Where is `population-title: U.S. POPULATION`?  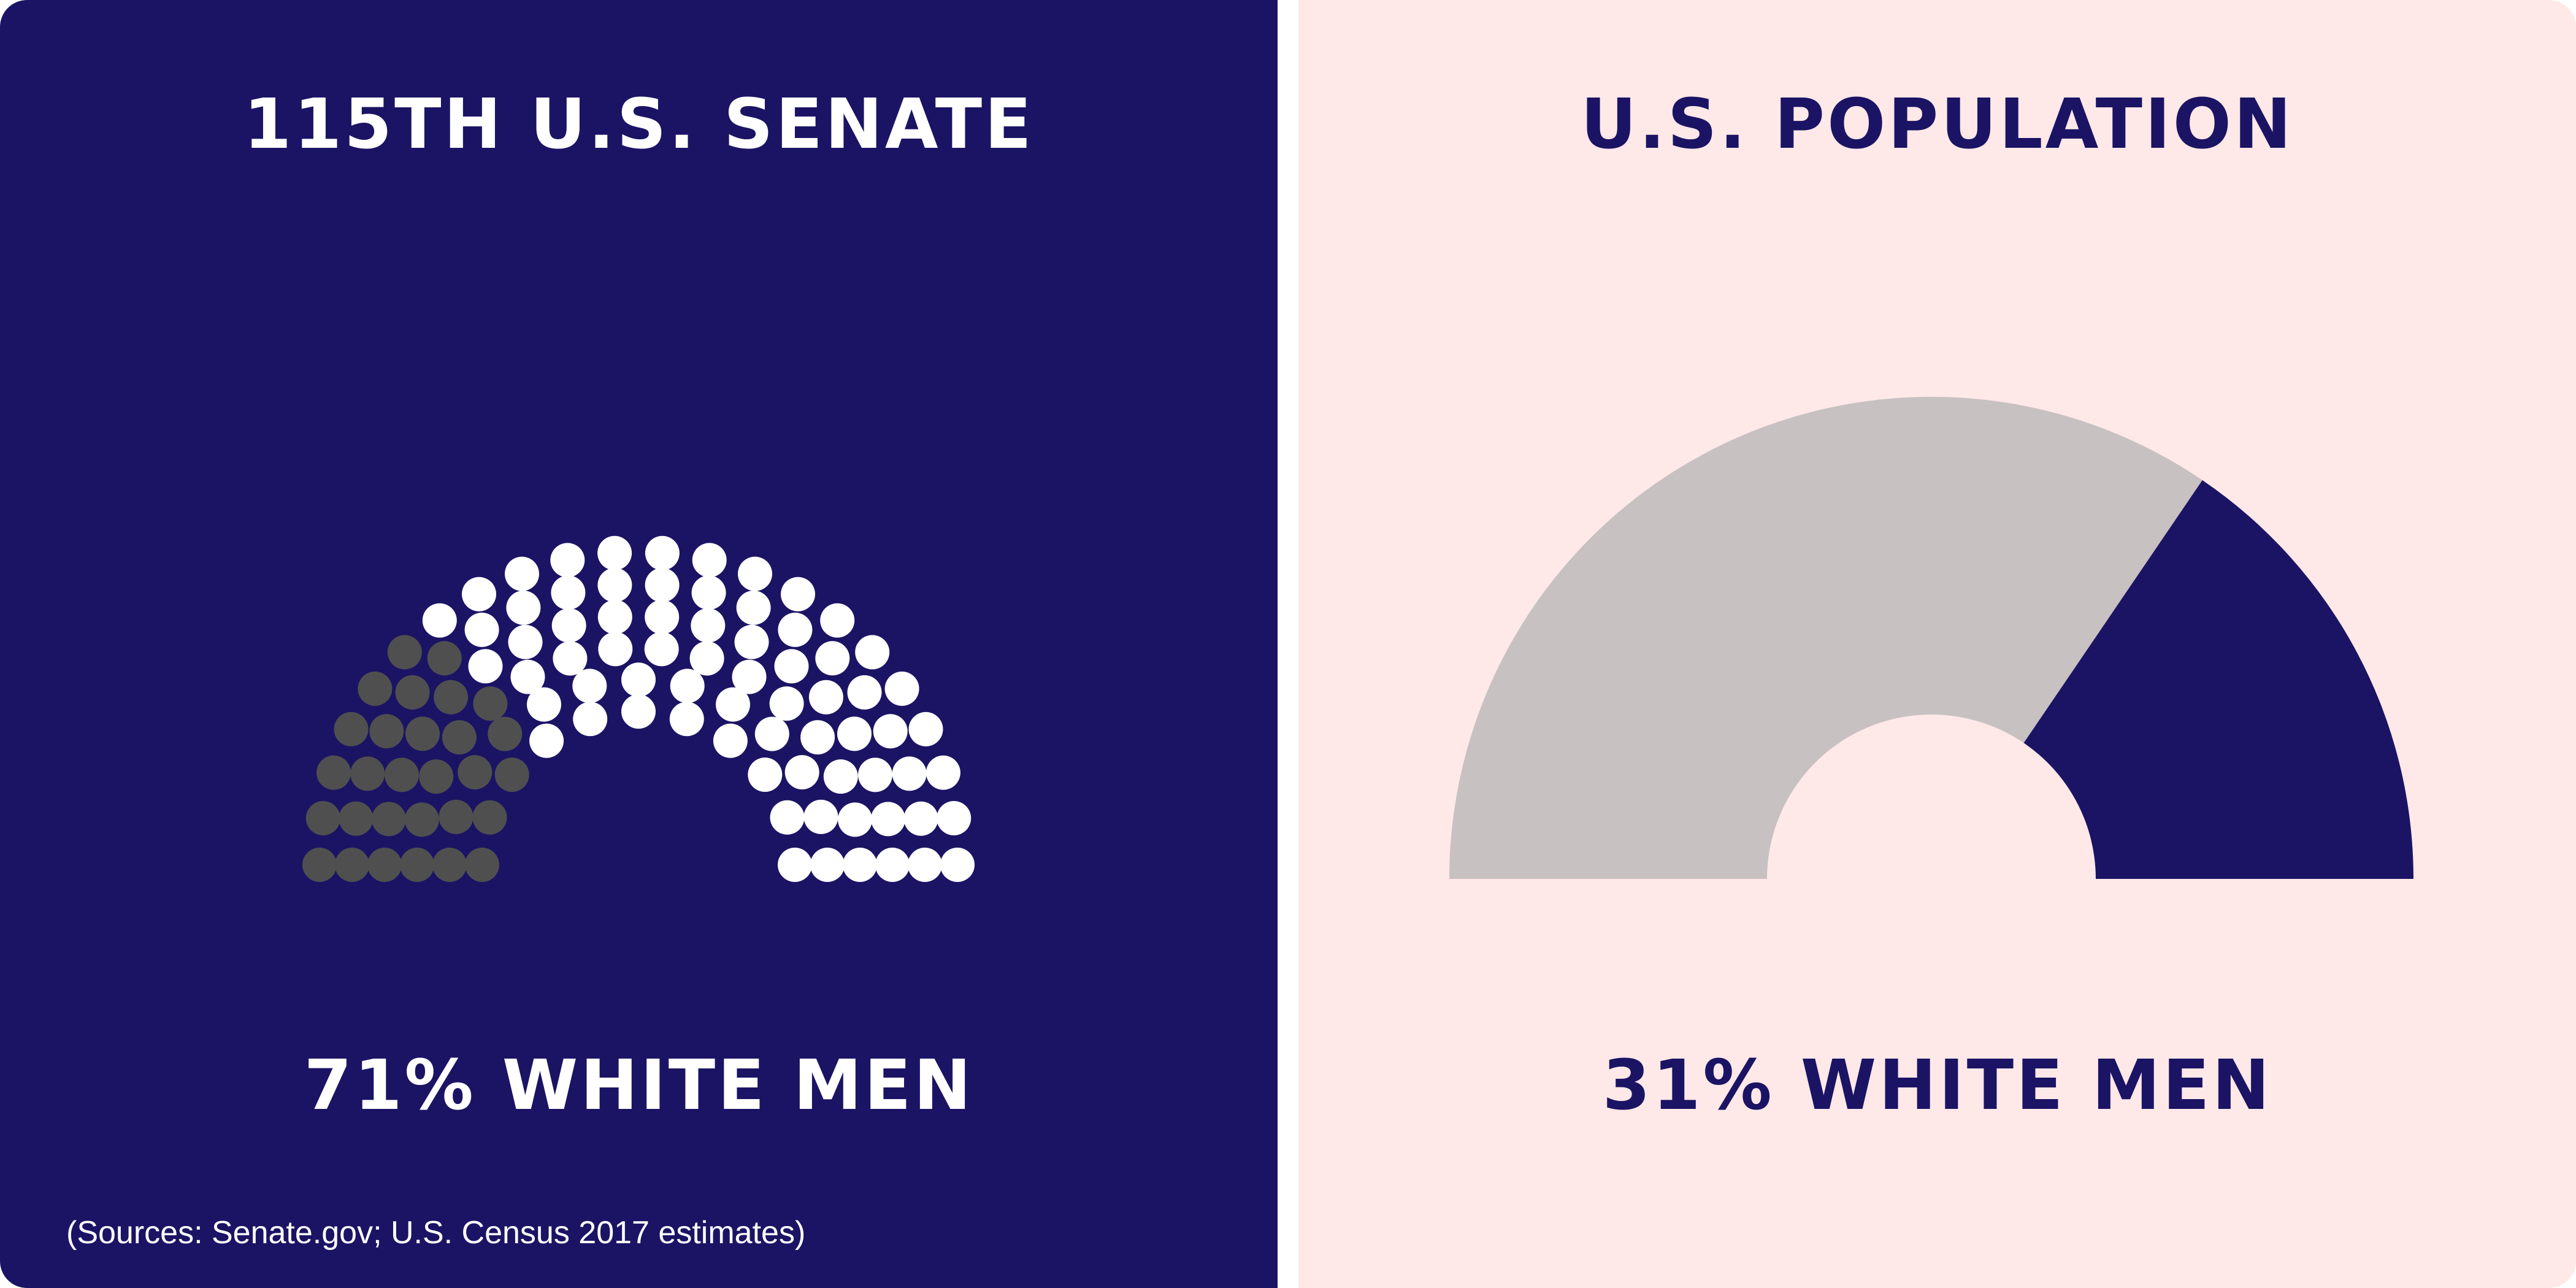
population-title: U.S. POPULATION is located at coordinates (1937, 124).